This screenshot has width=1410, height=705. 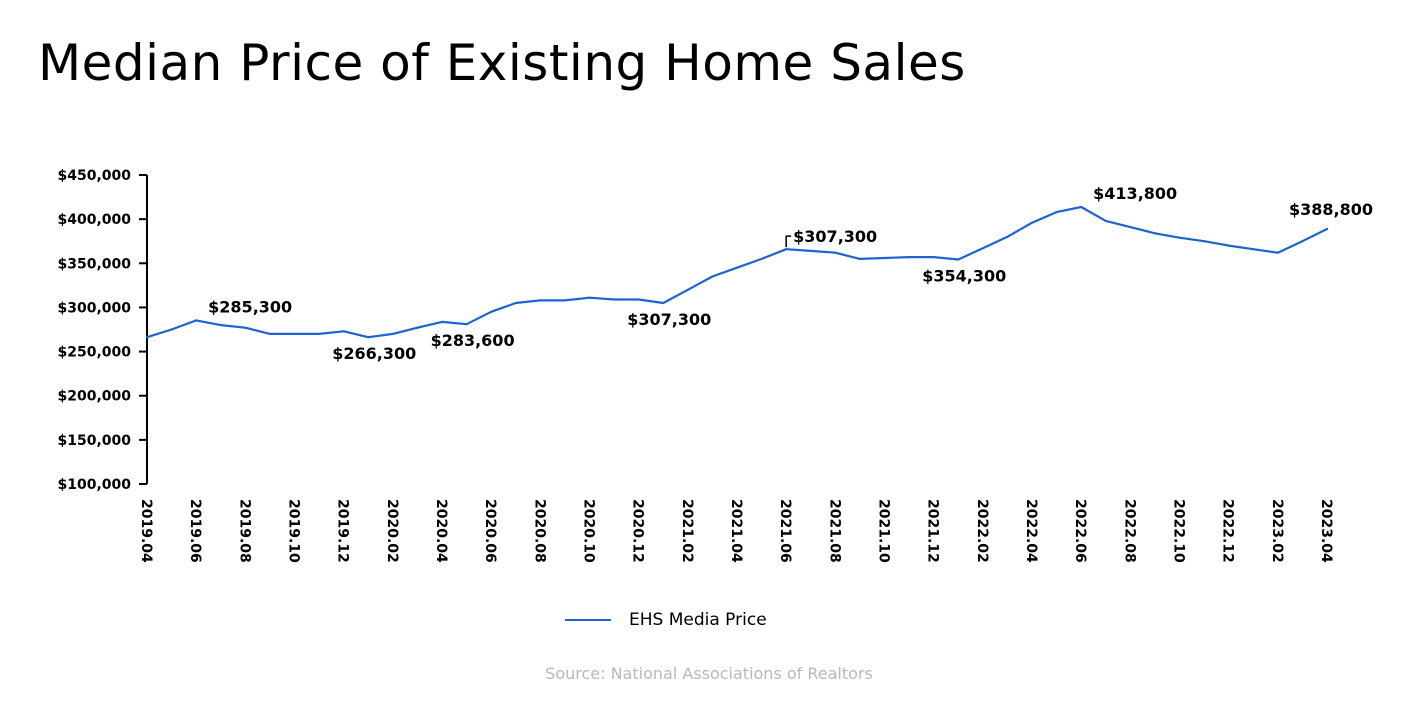 I want to click on x-tick-label: 2019.06, so click(x=195, y=531).